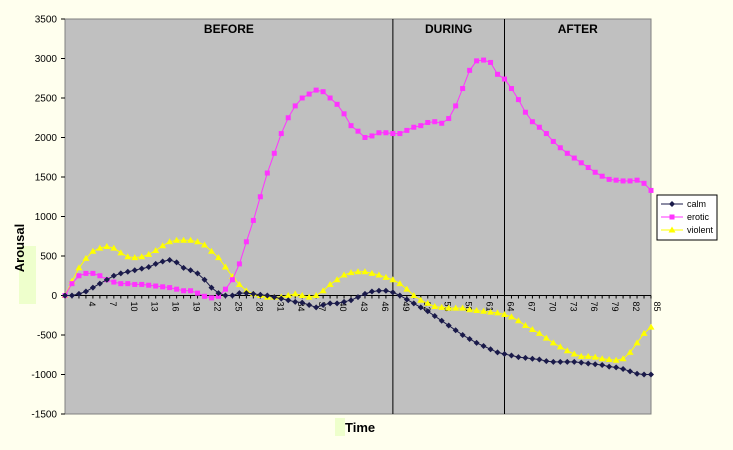 This screenshot has height=450, width=733. I want to click on y-tick-label: -500, so click(47, 336).